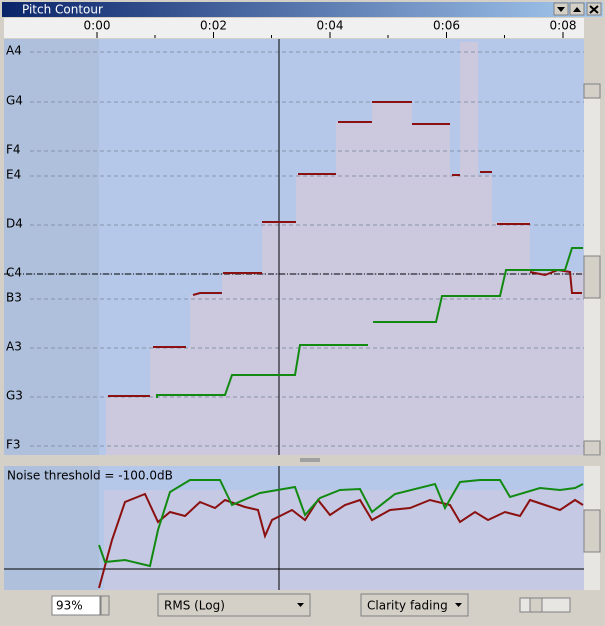 Image resolution: width=605 pixels, height=626 pixels. Describe the element at coordinates (536, 605) in the screenshot. I see `slider-handle` at that location.